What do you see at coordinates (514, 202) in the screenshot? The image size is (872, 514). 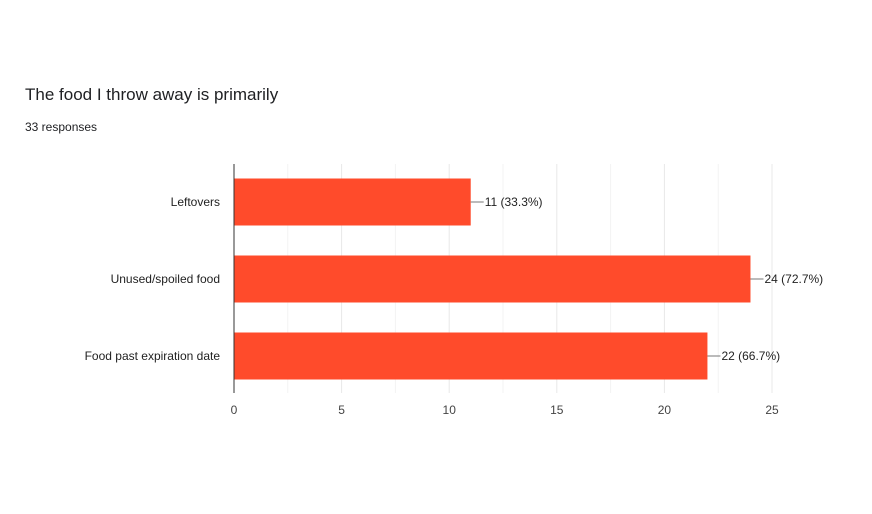 I see `data-label: 11 (33.3%)` at bounding box center [514, 202].